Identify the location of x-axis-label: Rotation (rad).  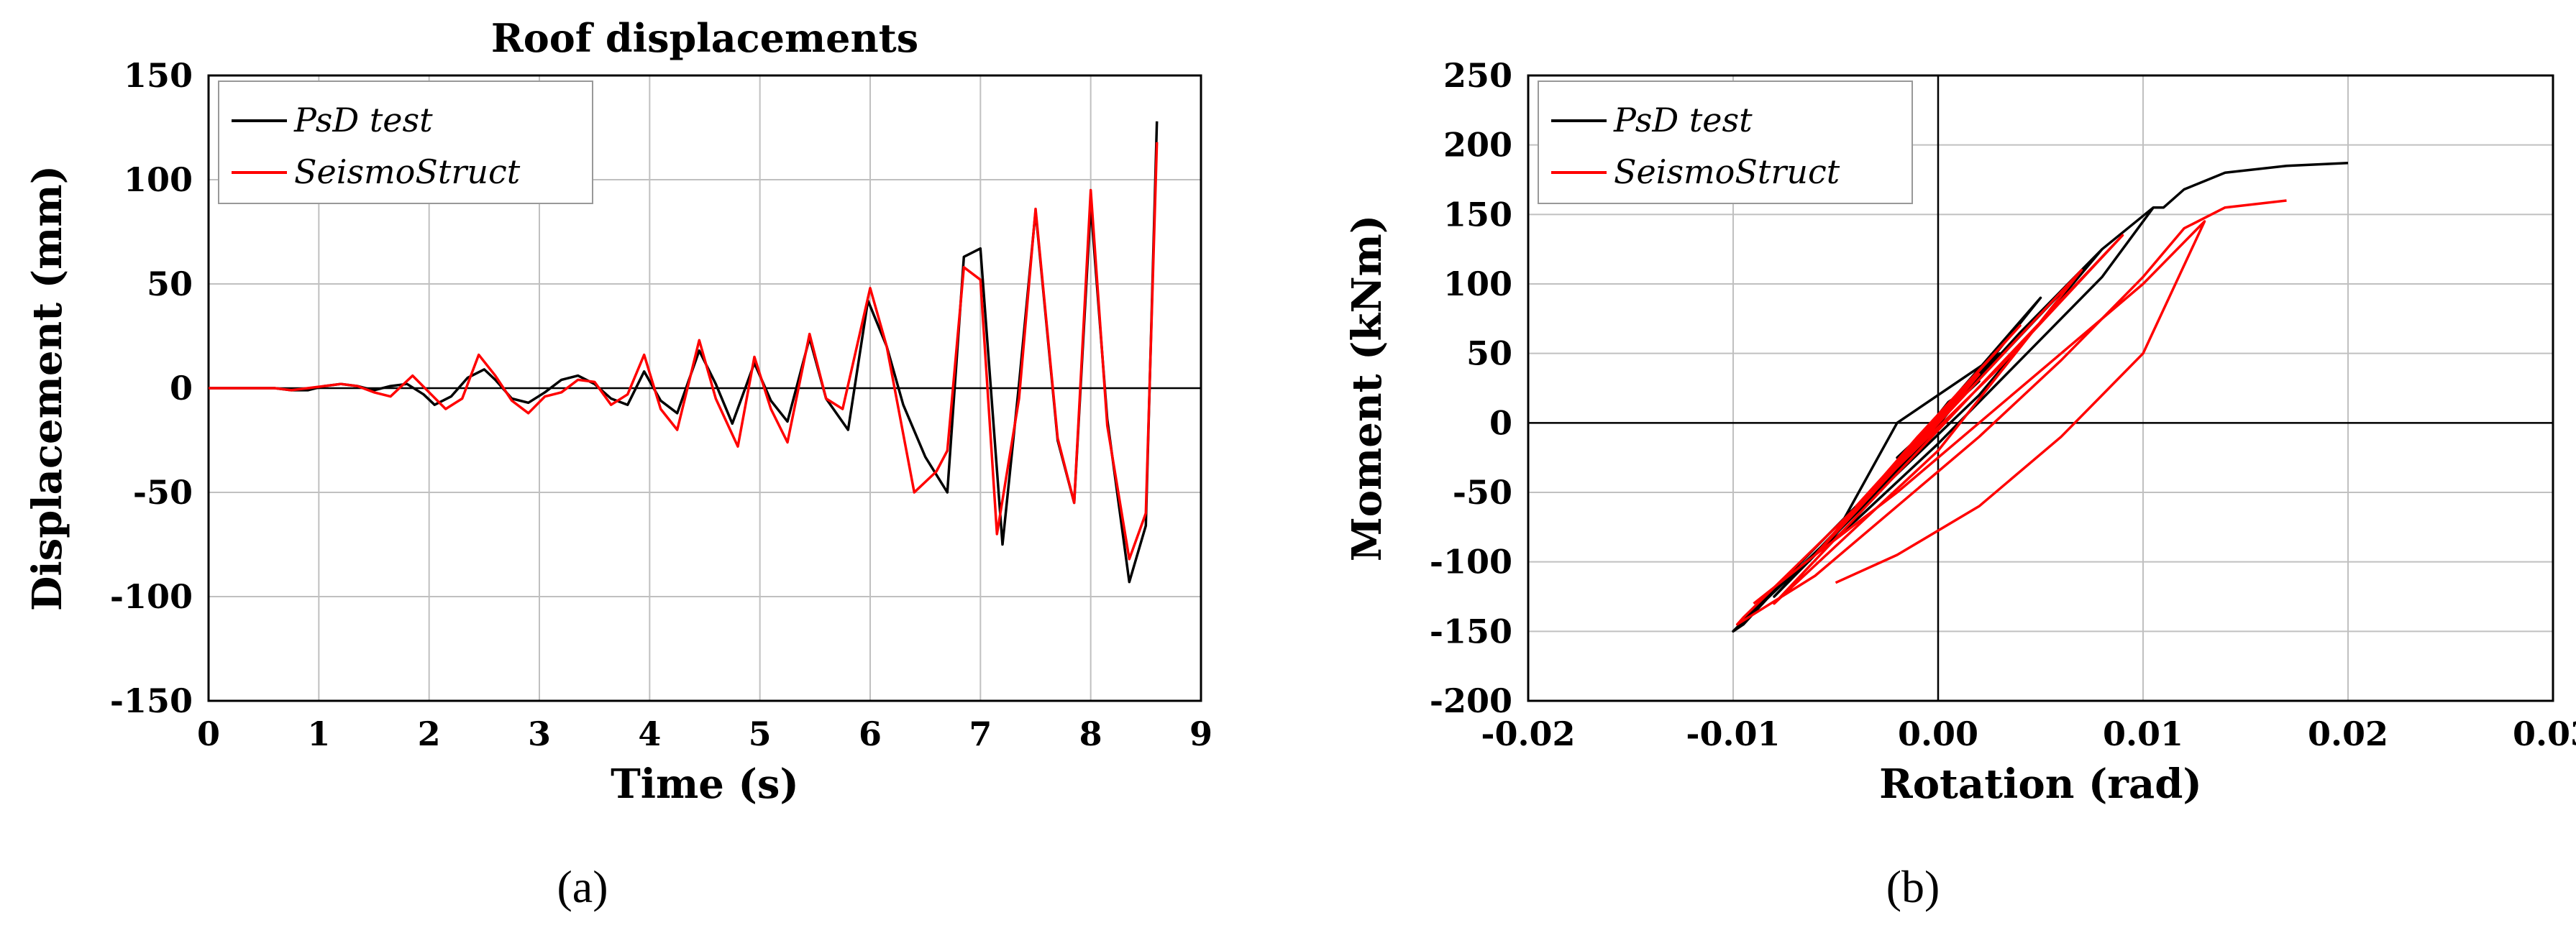
(2040, 784).